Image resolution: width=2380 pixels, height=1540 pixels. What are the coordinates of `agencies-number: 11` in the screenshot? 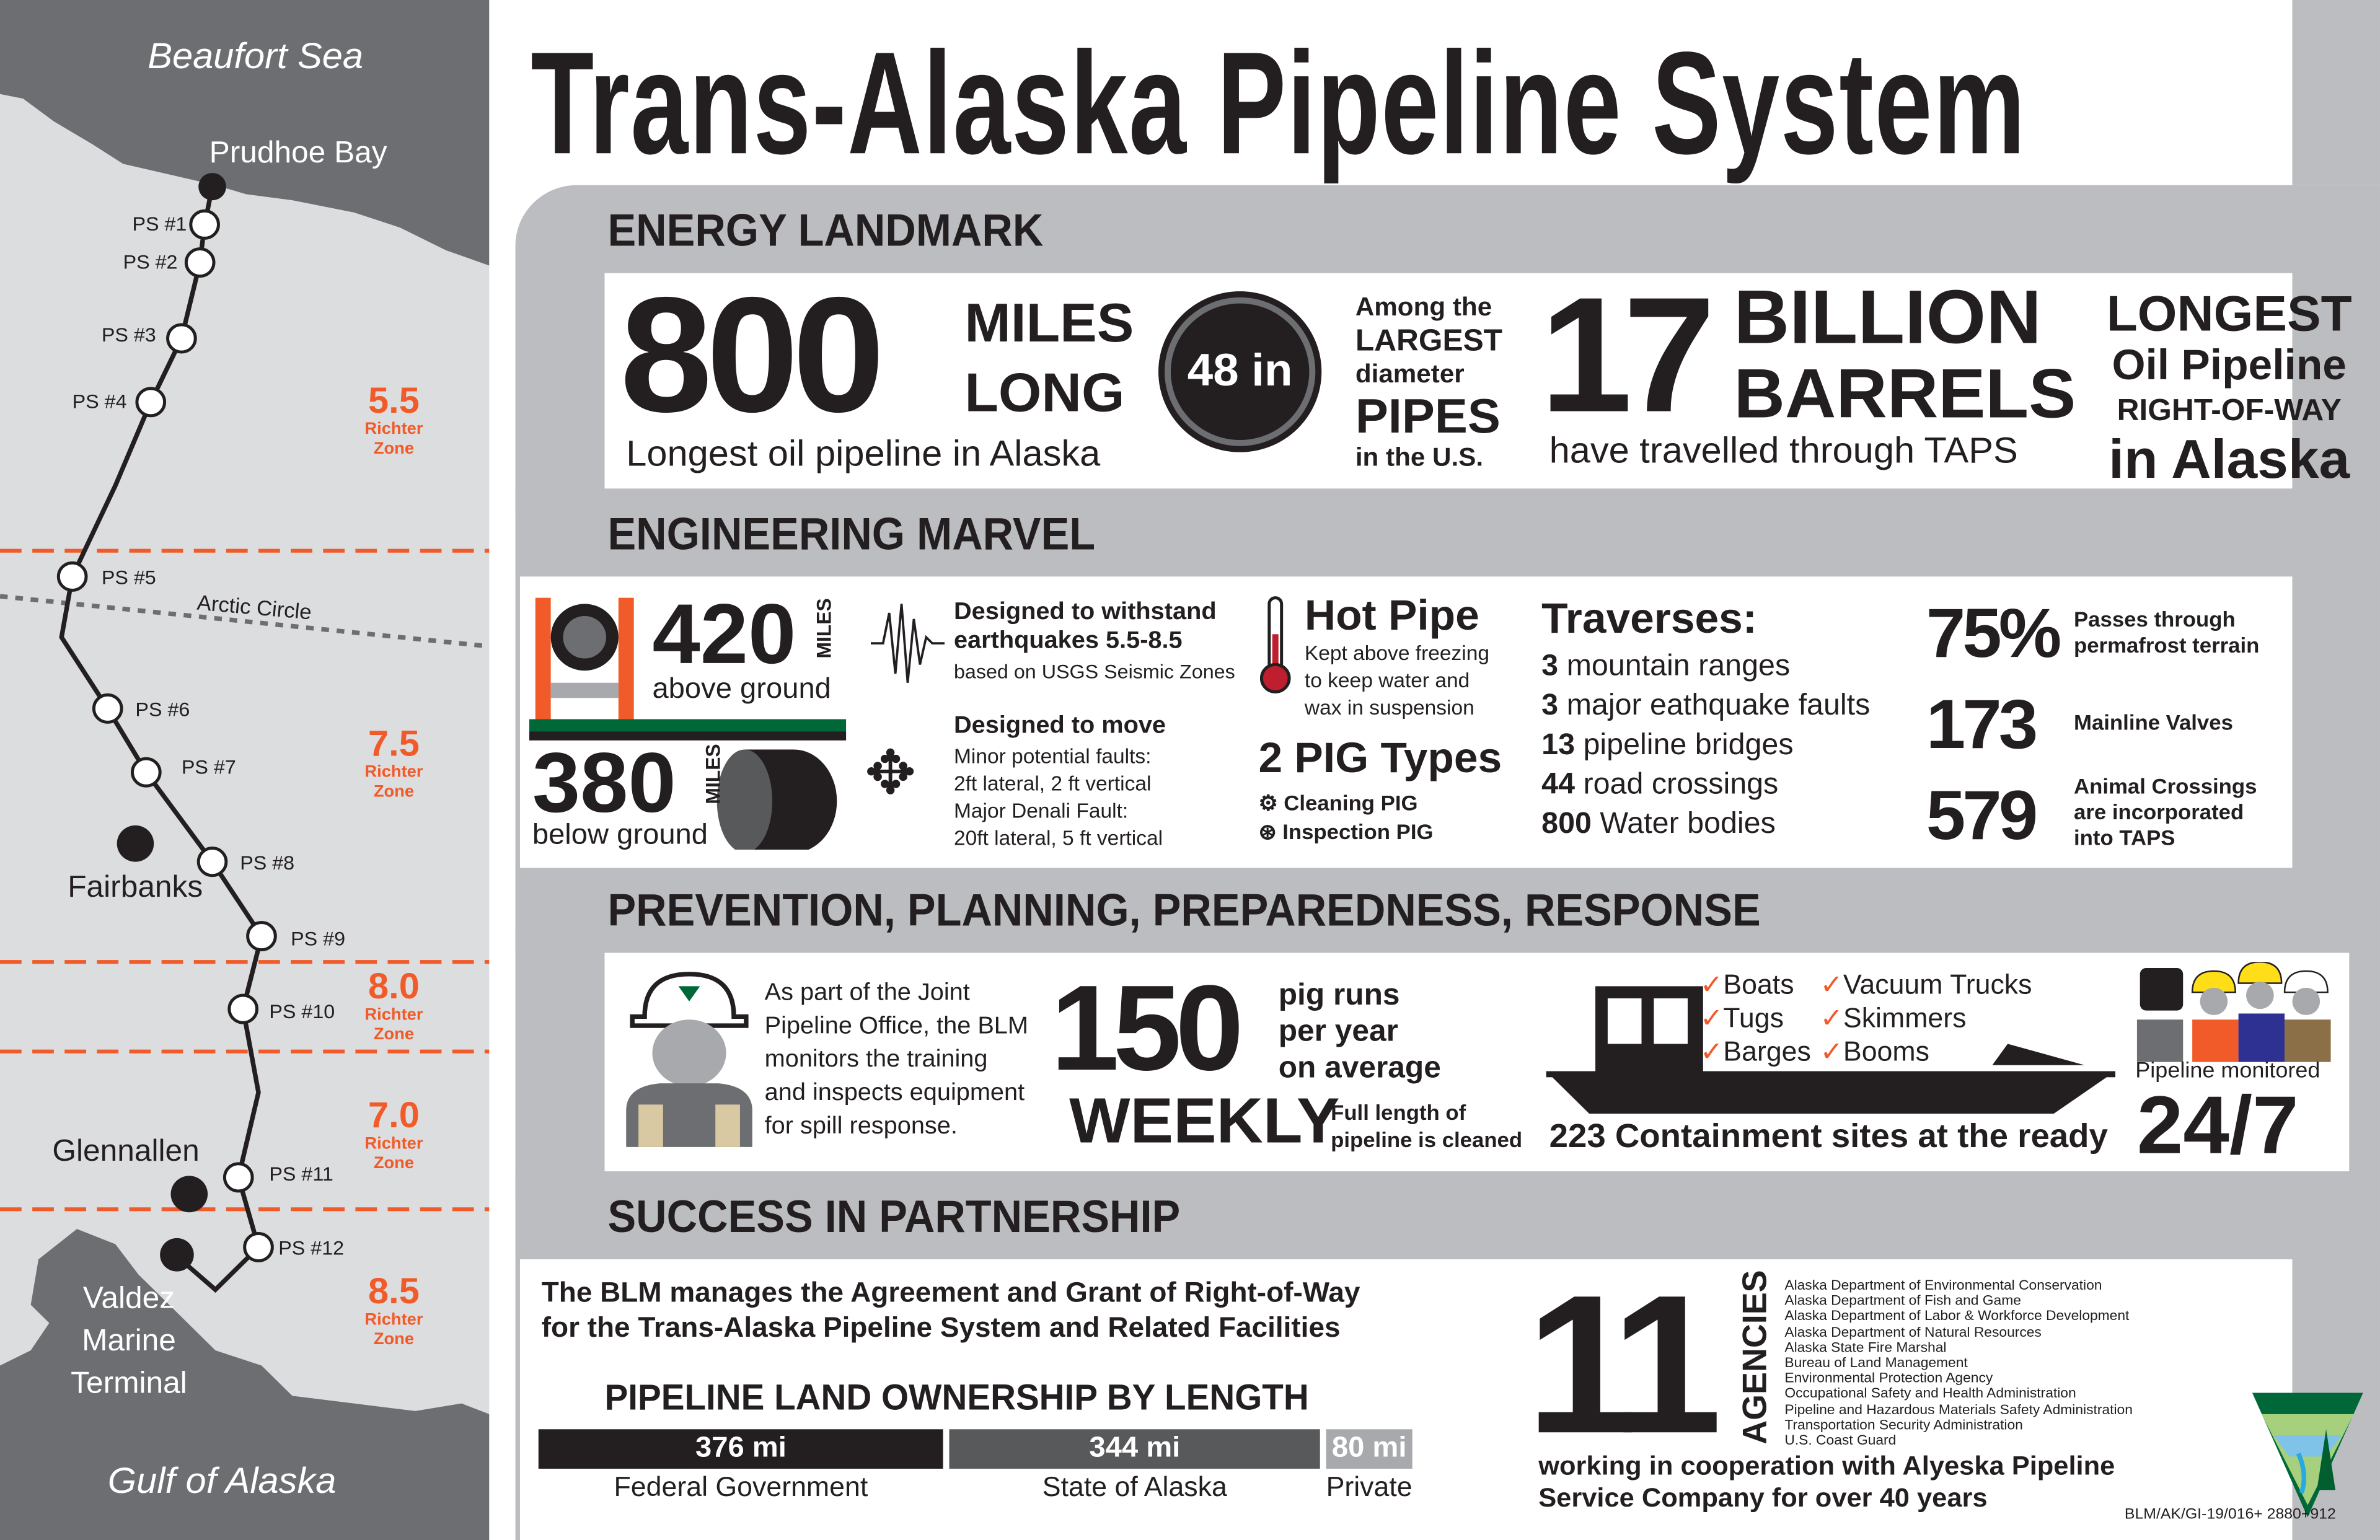 It's located at (1624, 1364).